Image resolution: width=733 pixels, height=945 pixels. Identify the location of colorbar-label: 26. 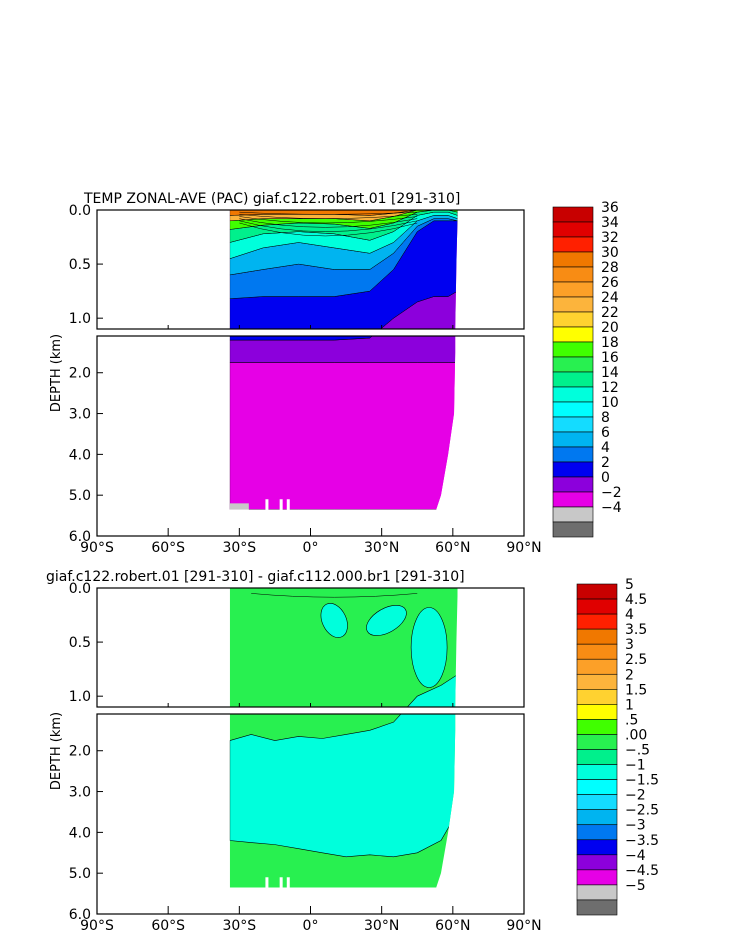
(610, 283).